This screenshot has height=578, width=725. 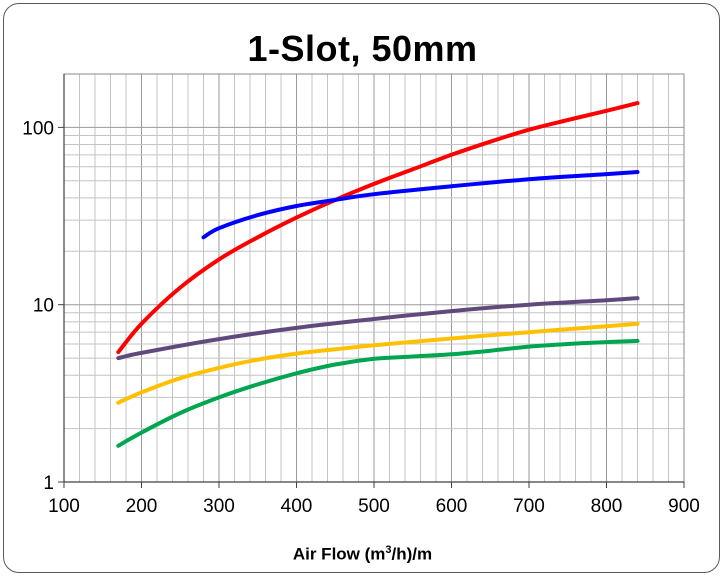 I want to click on x-tick-label: 200, so click(x=142, y=506).